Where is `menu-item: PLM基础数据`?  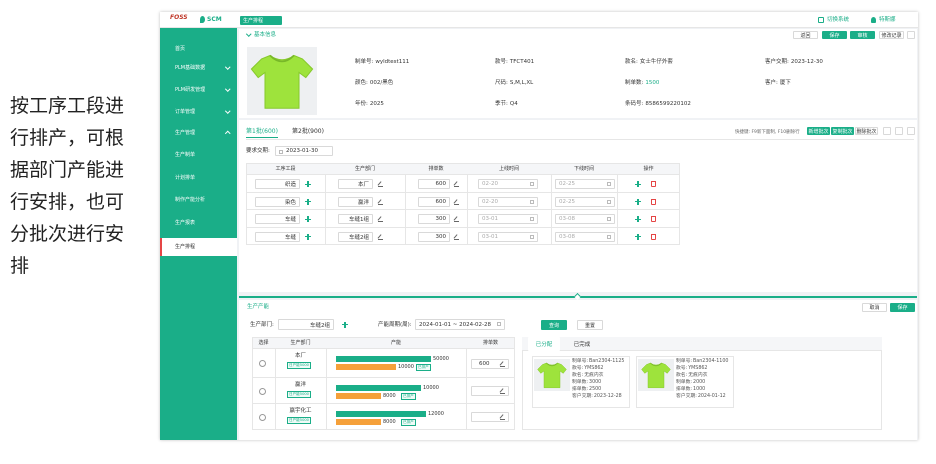
menu-item: PLM基础数据 is located at coordinates (190, 68).